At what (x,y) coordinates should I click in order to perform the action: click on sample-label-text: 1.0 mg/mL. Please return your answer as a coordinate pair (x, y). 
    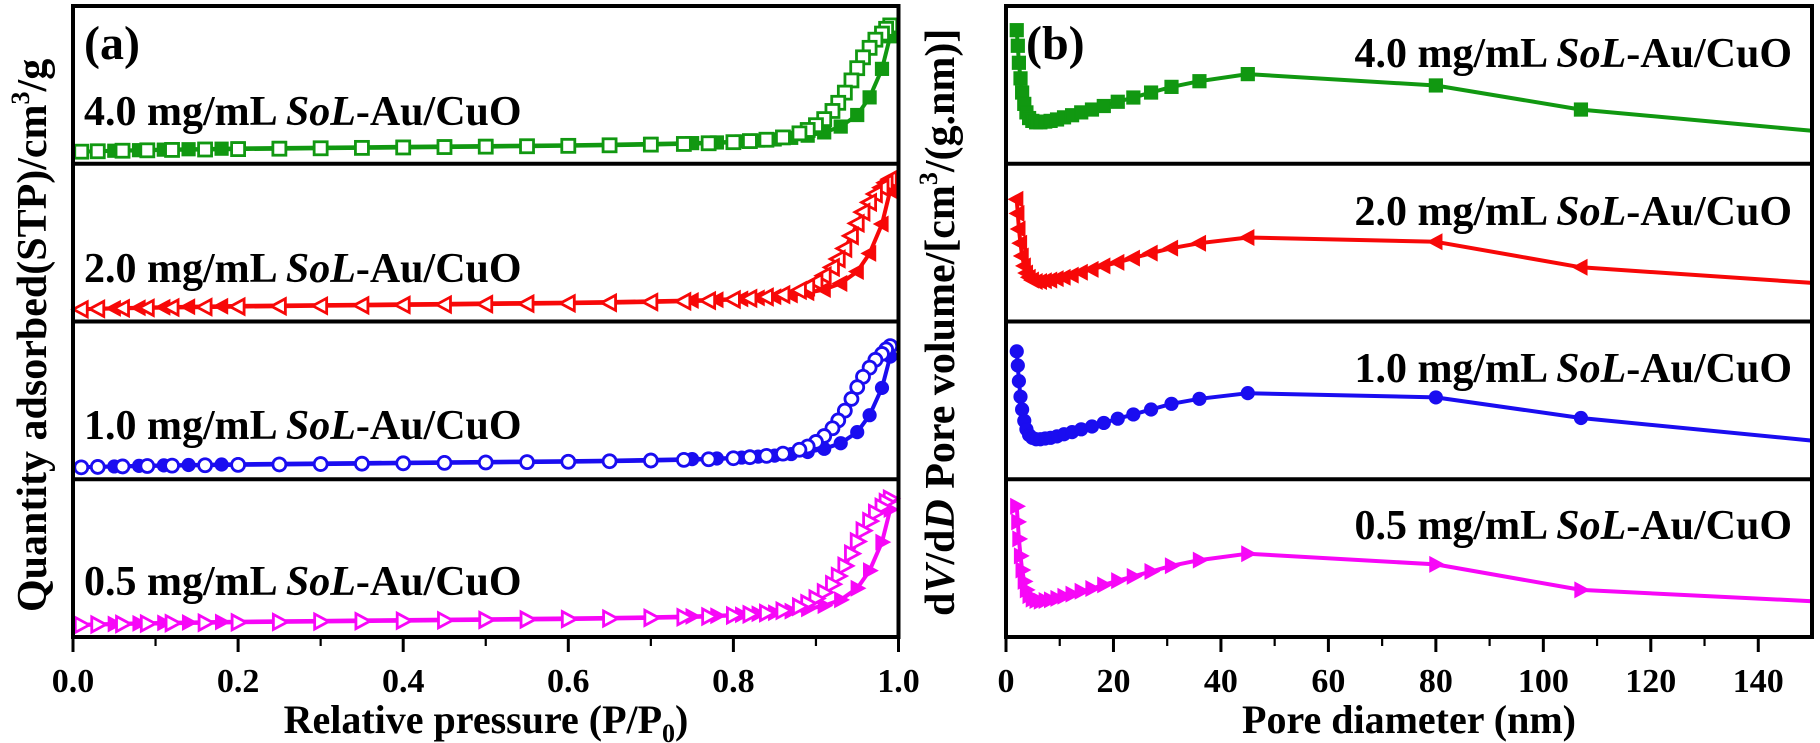
    Looking at the image, I should click on (185, 426).